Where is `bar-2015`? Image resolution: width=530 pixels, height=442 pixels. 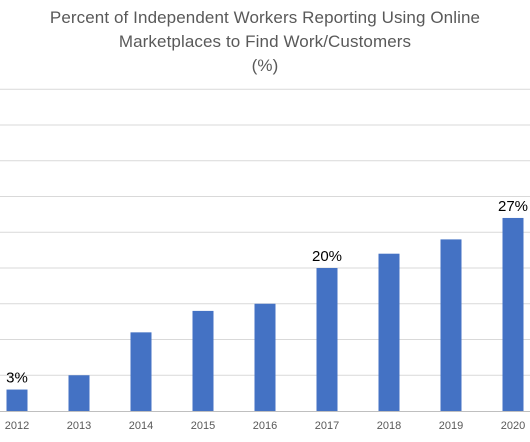 bar-2015 is located at coordinates (203, 360).